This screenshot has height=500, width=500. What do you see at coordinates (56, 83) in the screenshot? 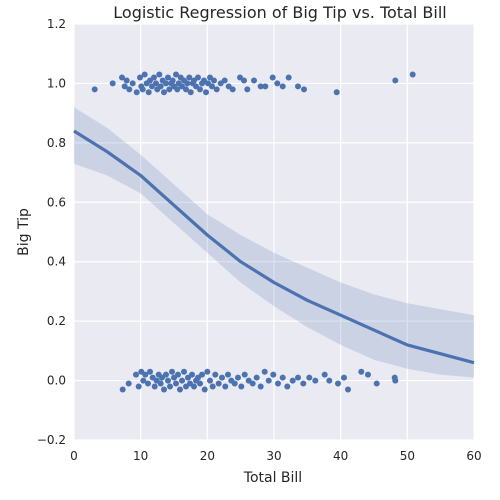
I see `y-tick-label: 1.0` at bounding box center [56, 83].